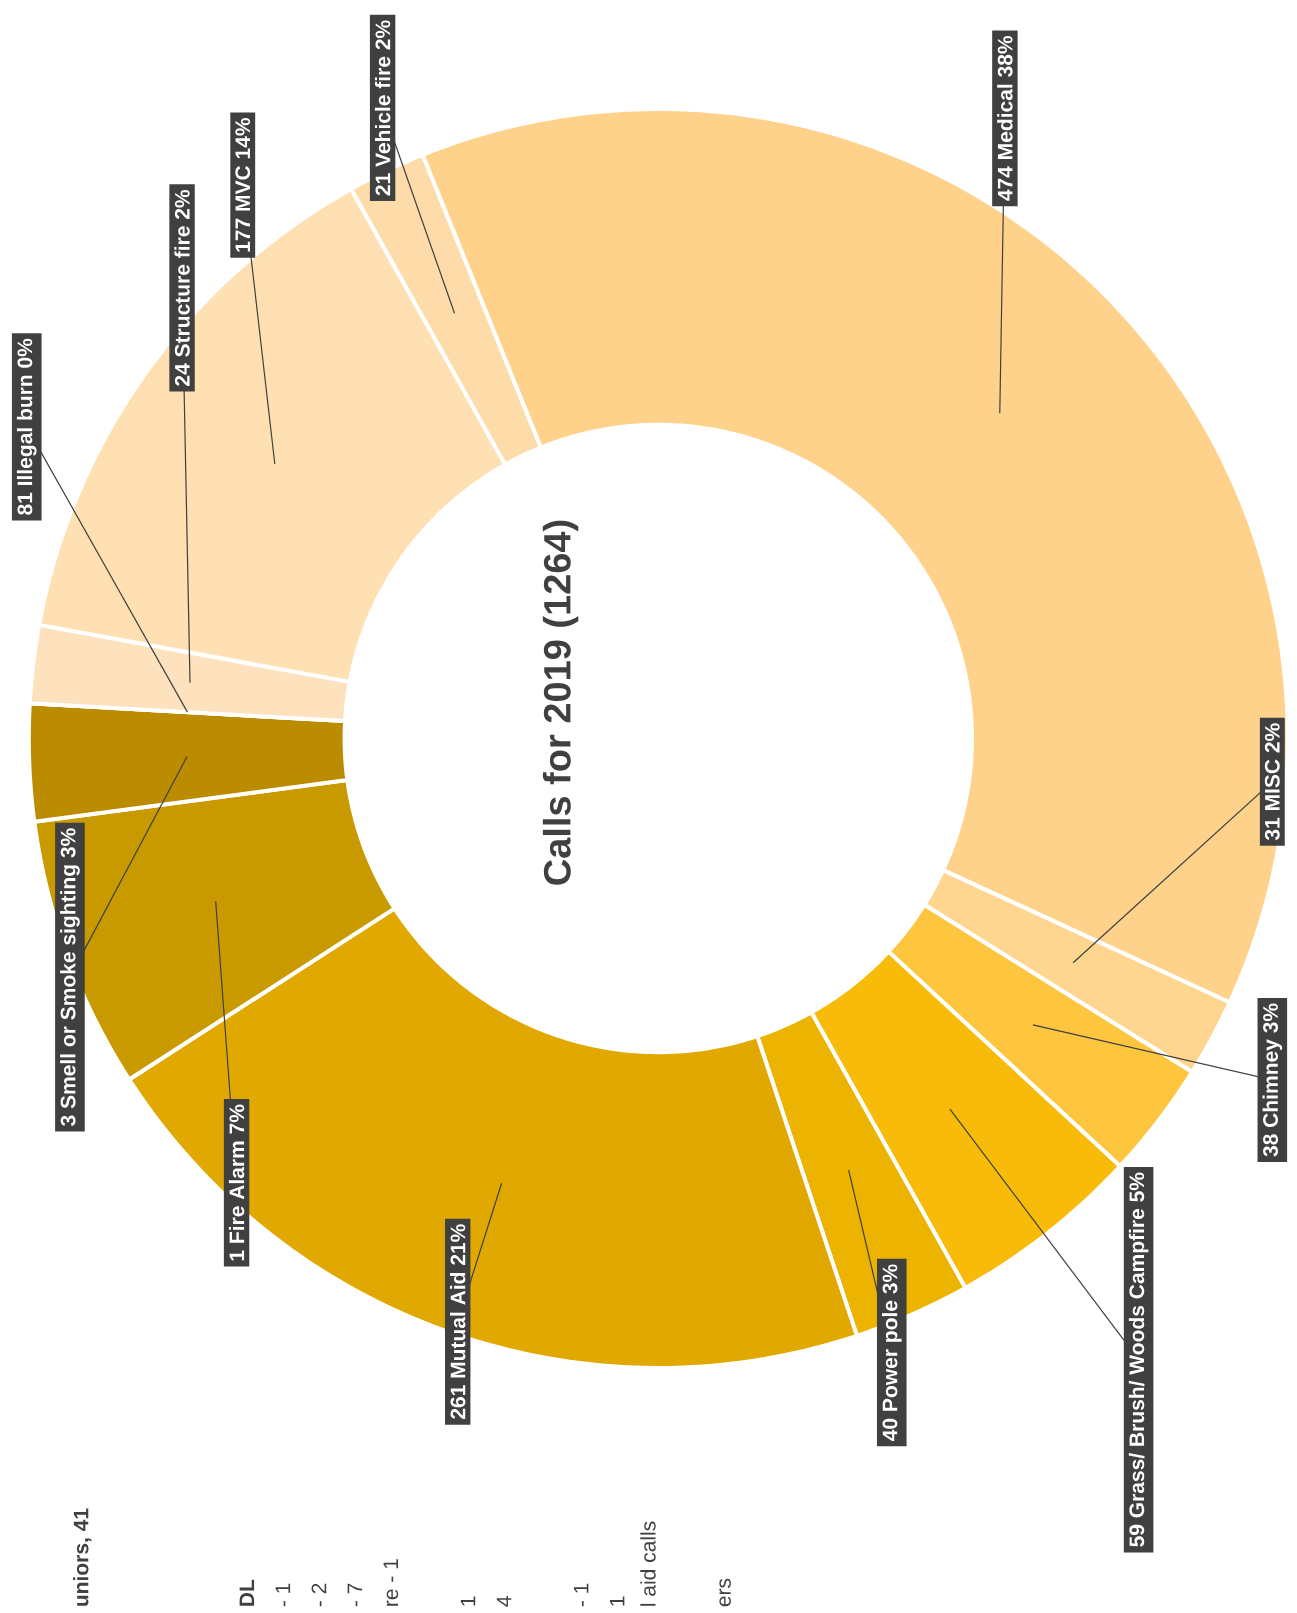 Image resolution: width=1297 pixels, height=1613 pixels. What do you see at coordinates (648, 1563) in the screenshot?
I see `text: l aid calls` at bounding box center [648, 1563].